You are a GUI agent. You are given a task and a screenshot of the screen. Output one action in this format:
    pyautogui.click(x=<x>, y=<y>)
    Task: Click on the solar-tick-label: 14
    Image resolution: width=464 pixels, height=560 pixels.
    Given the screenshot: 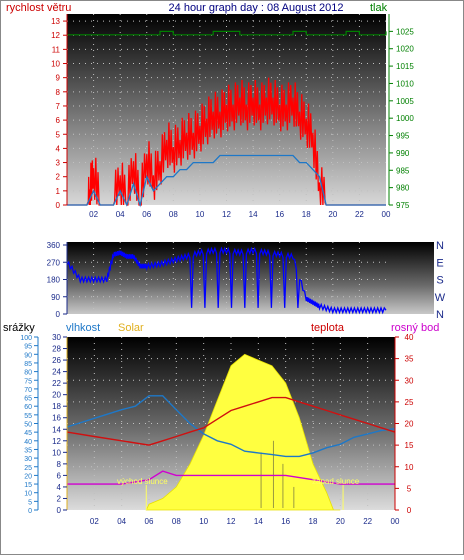 What is the action you would take?
    pyautogui.click(x=56, y=429)
    